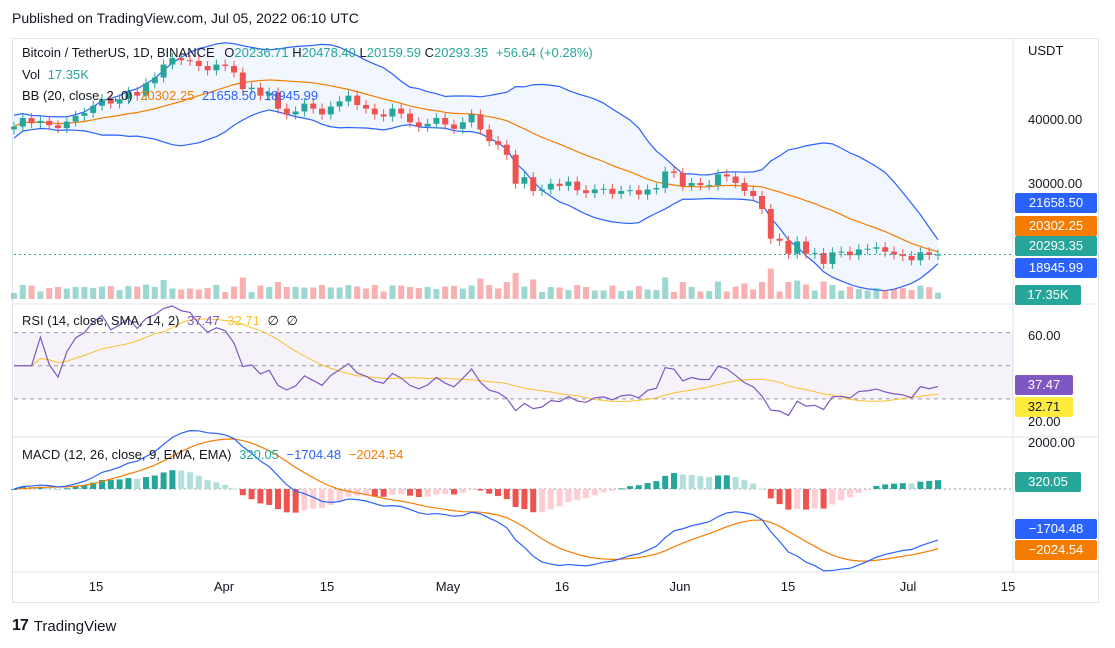 The width and height of the screenshot is (1115, 648). Describe the element at coordinates (1056, 226) in the screenshot. I see `badge-bb-basis: 20302.25` at that location.